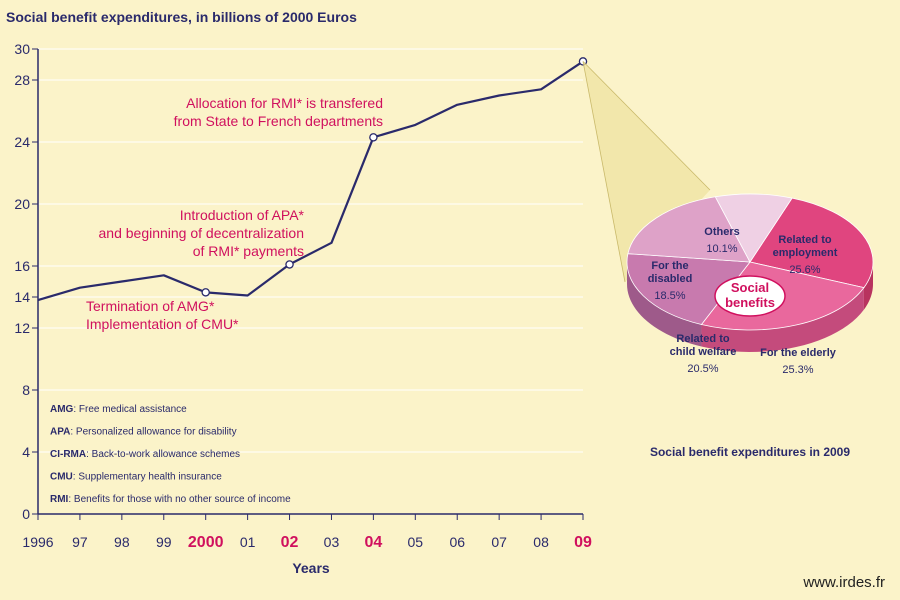 Image resolution: width=900 pixels, height=600 pixels. I want to click on annotation-line: of RMI* payments, so click(248, 251).